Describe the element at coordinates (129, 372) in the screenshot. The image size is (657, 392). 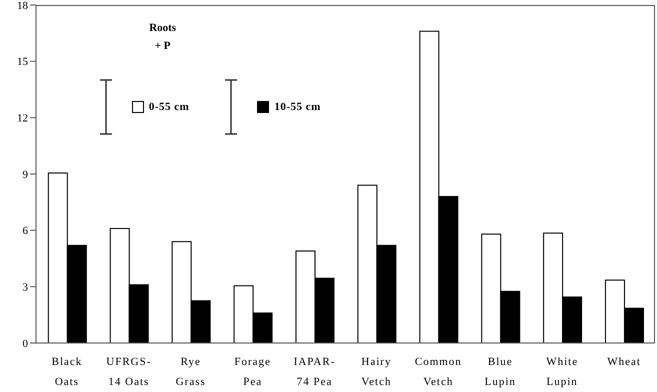
I see `x-tick-label: UFRGS- 14 Oats` at that location.